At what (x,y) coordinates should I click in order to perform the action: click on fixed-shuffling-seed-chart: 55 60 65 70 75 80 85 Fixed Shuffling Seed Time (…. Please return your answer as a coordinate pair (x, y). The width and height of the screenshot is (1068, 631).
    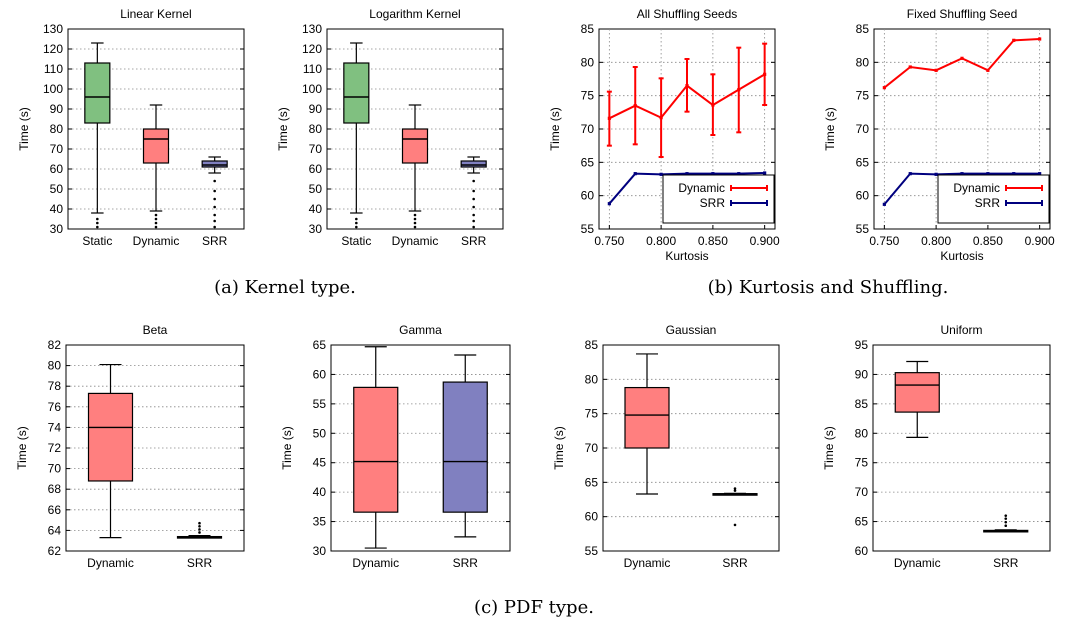
    Looking at the image, I should click on (939, 135).